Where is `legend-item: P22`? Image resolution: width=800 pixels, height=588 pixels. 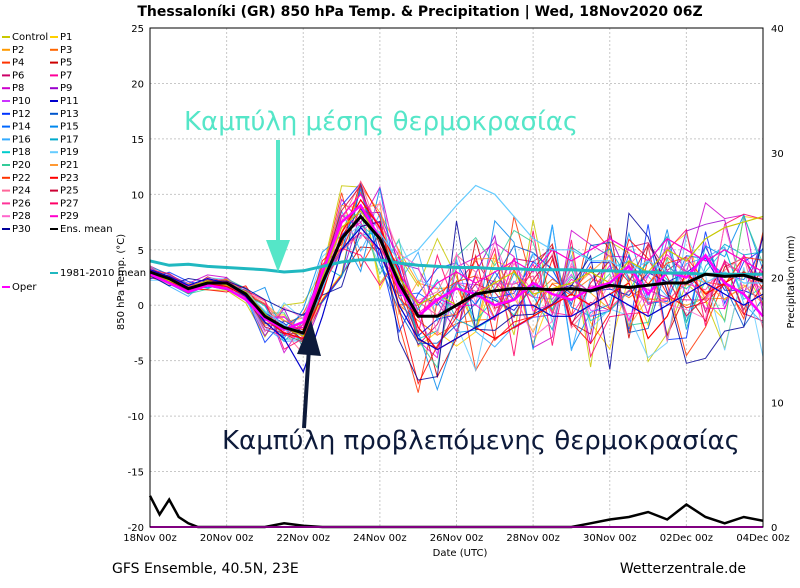
legend-item: P22 is located at coordinates (16, 178).